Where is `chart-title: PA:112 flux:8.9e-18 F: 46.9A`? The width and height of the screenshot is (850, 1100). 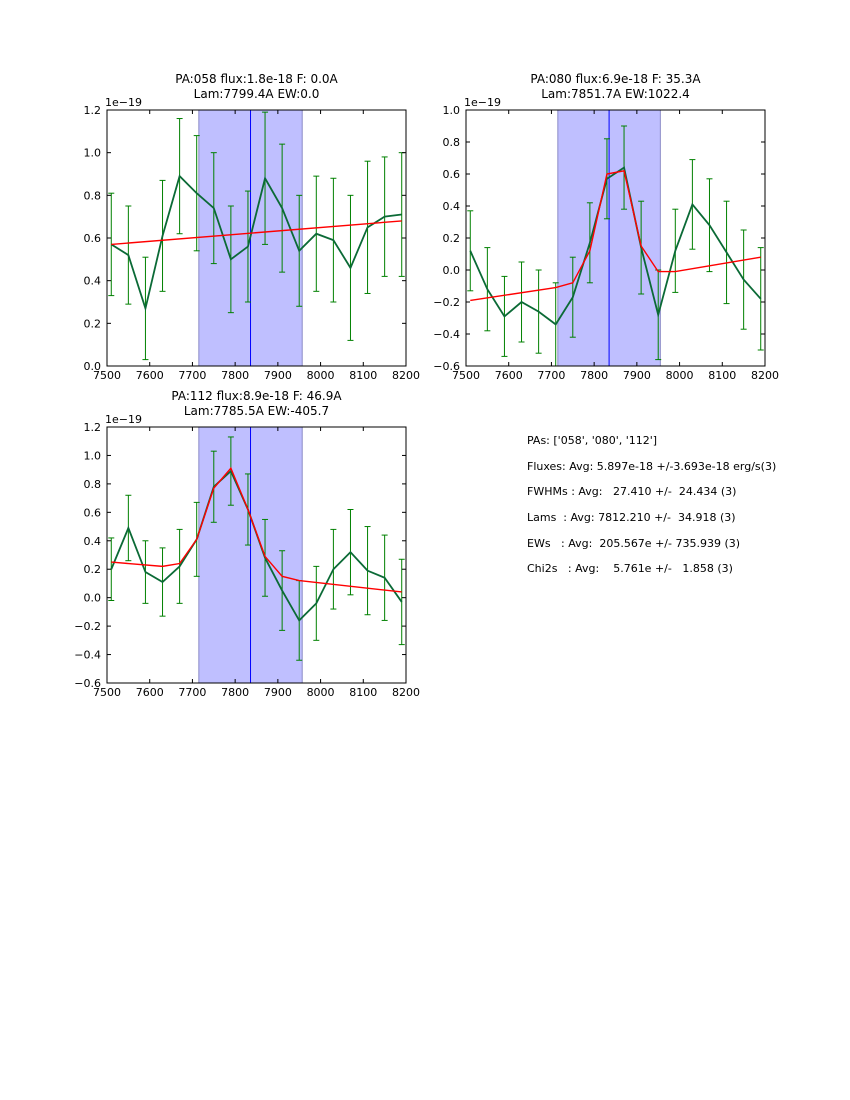 chart-title: PA:112 flux:8.9e-18 F: 46.9A is located at coordinates (256, 396).